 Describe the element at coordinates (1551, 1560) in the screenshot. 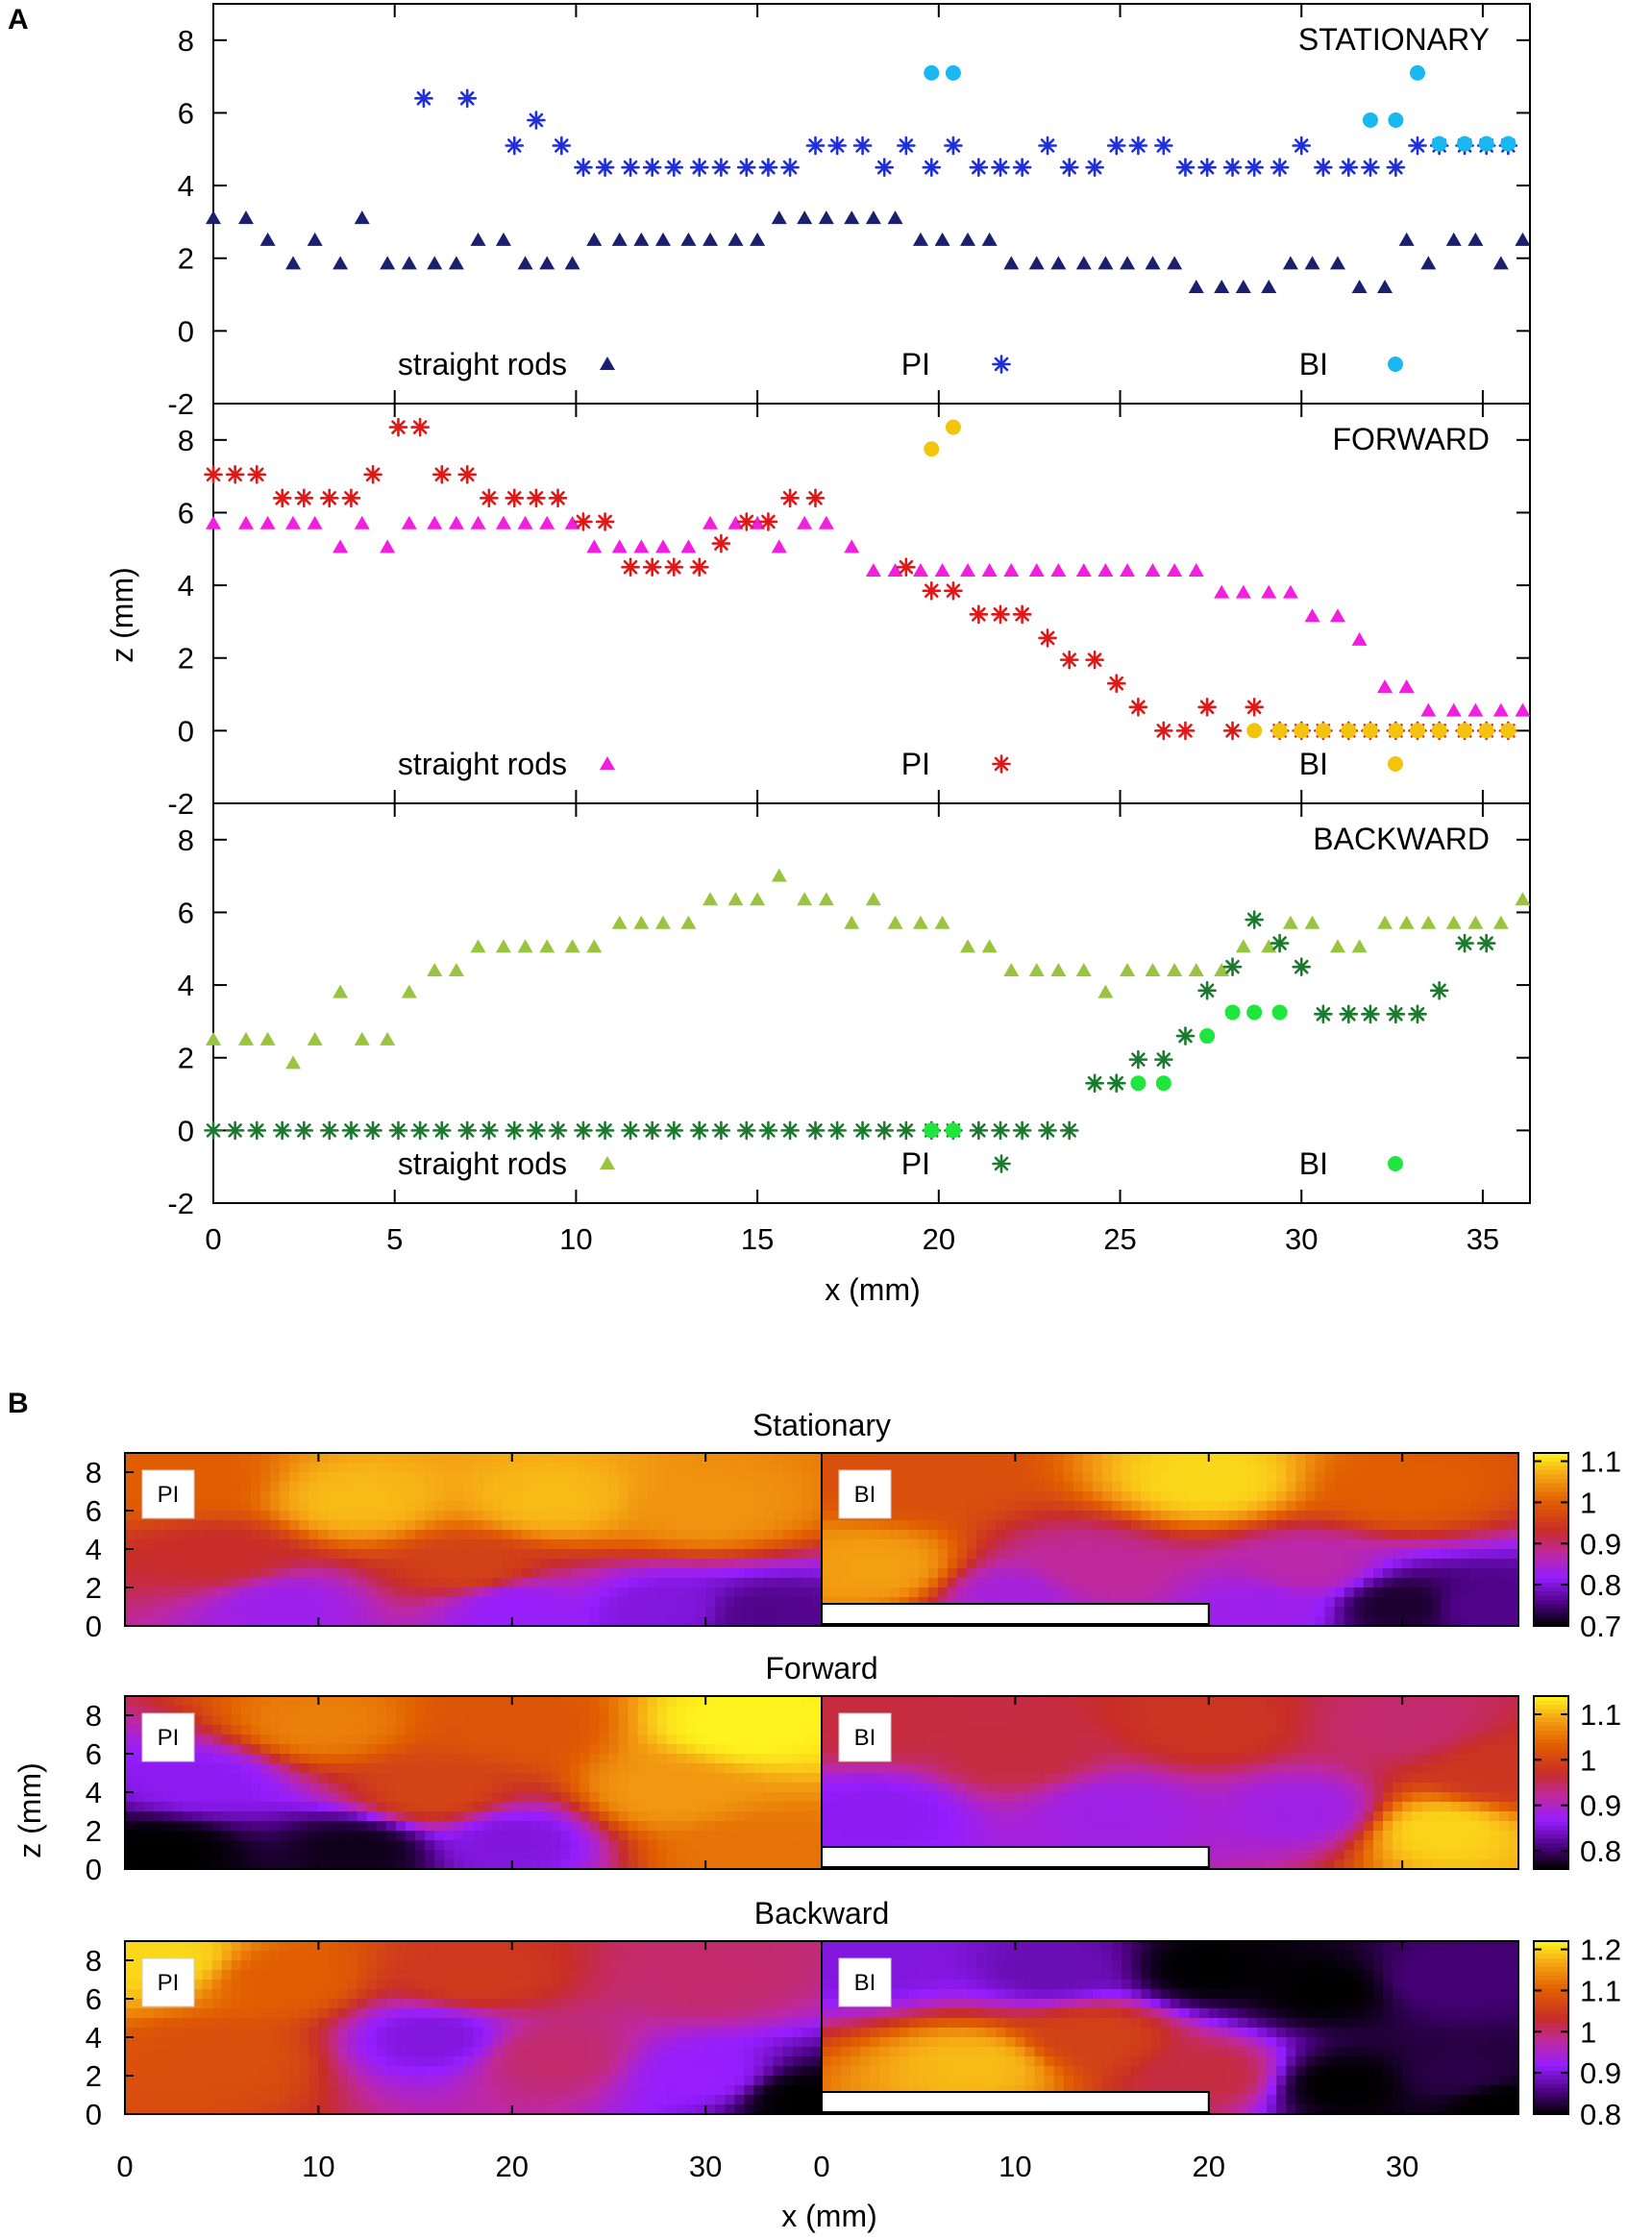

I see `colorbar-segment` at that location.